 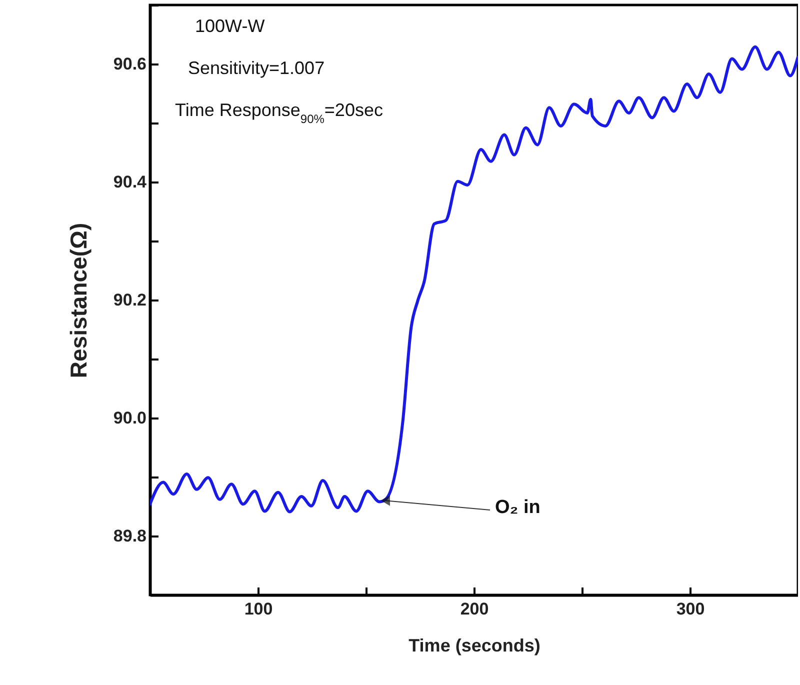 What do you see at coordinates (279, 113) in the screenshot?
I see `annotation: Time Response$_{90%}$=20sec` at bounding box center [279, 113].